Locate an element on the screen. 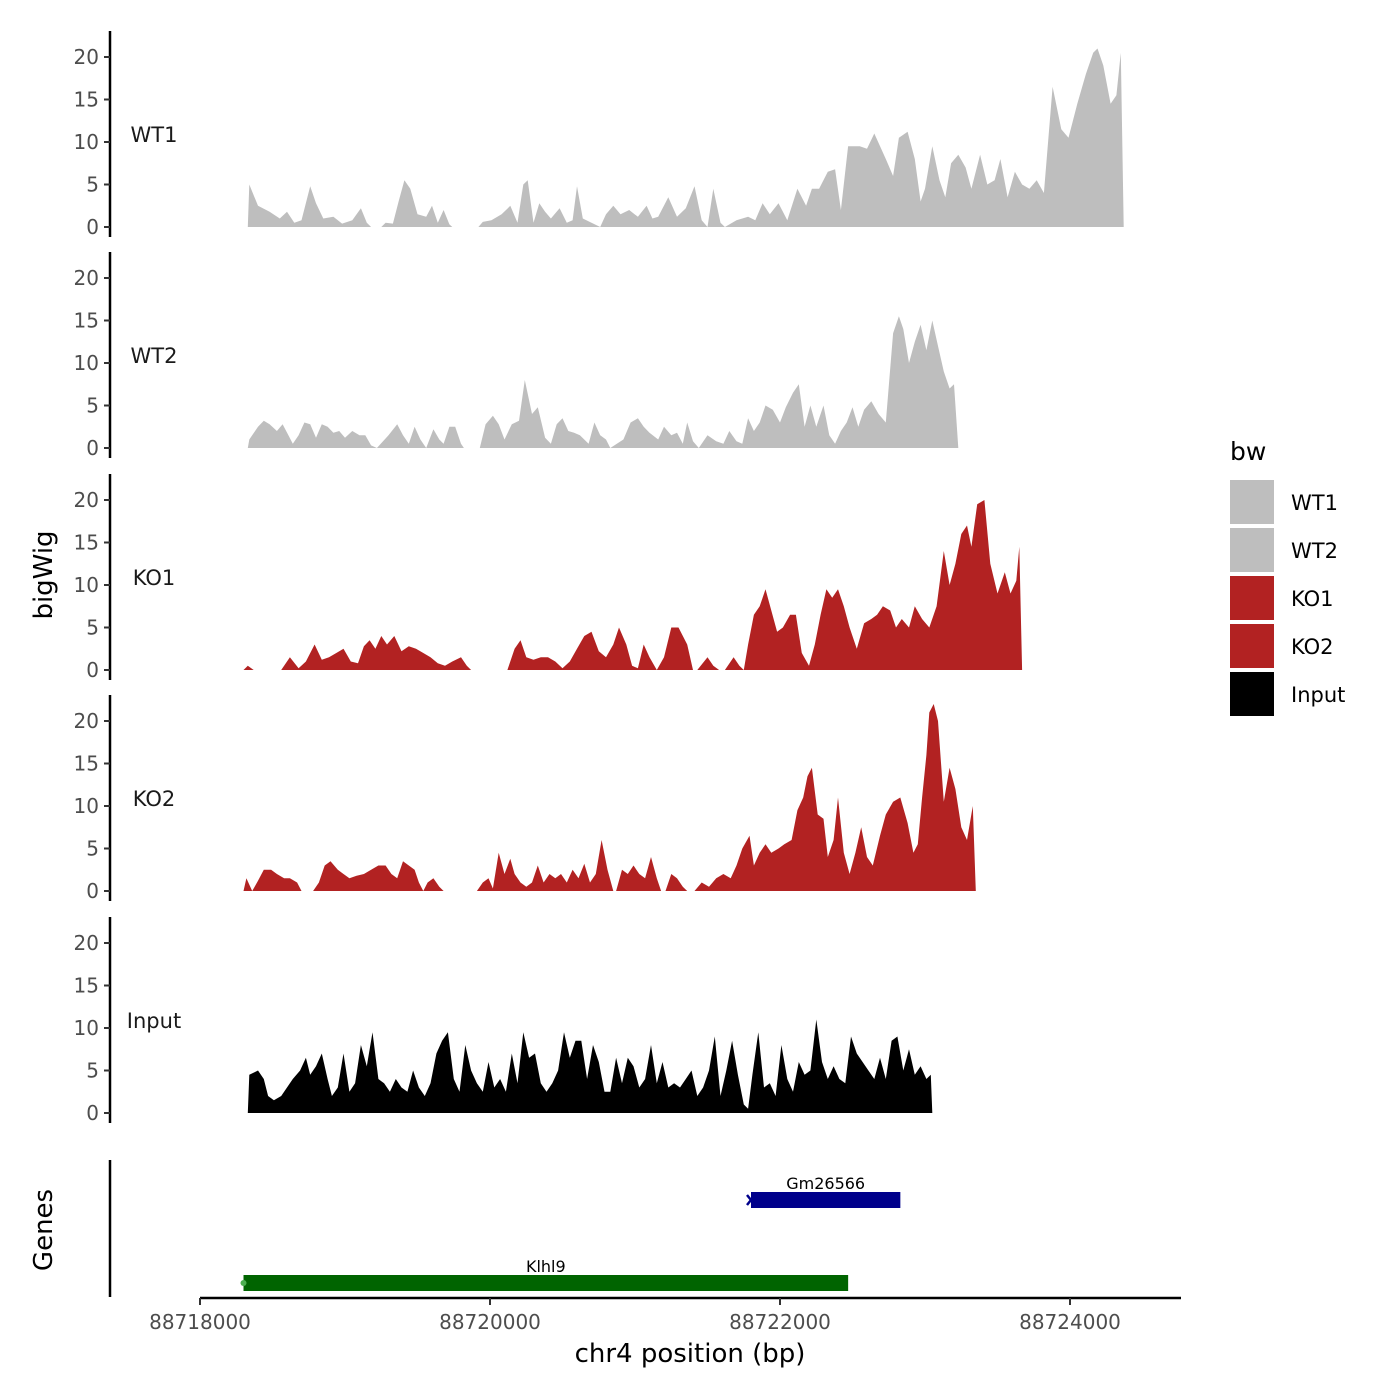  panel-ko1: 0 5 10 15 20 KO1 is located at coordinates (548, 578).